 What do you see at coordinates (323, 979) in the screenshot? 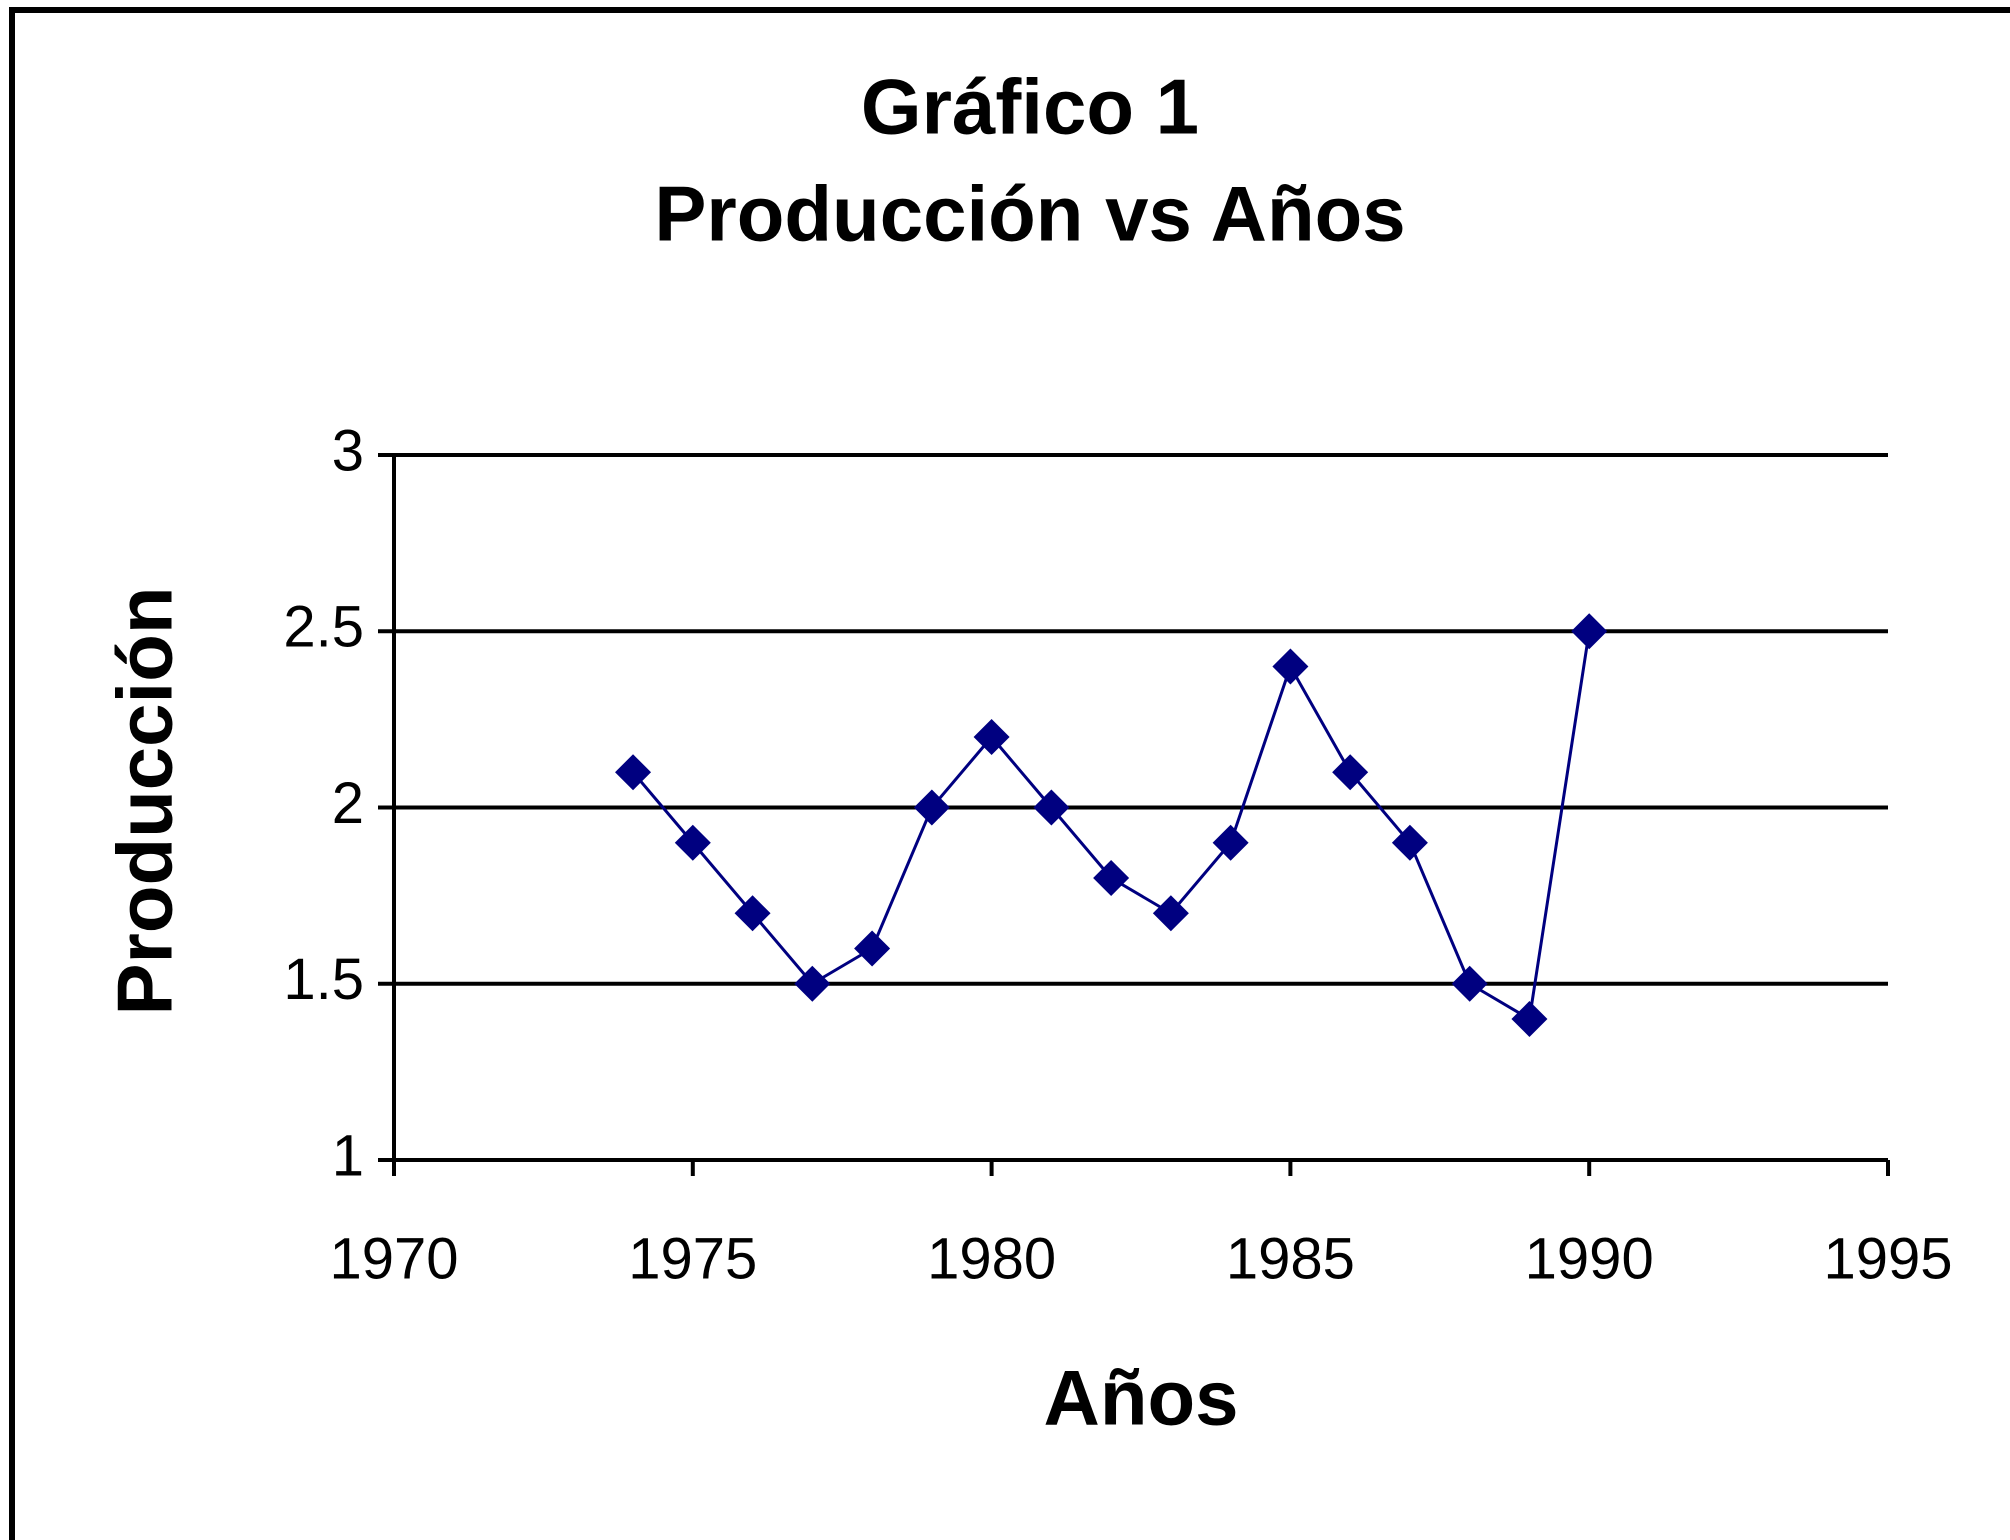
I see `y-tick-label: 1.5` at bounding box center [323, 979].